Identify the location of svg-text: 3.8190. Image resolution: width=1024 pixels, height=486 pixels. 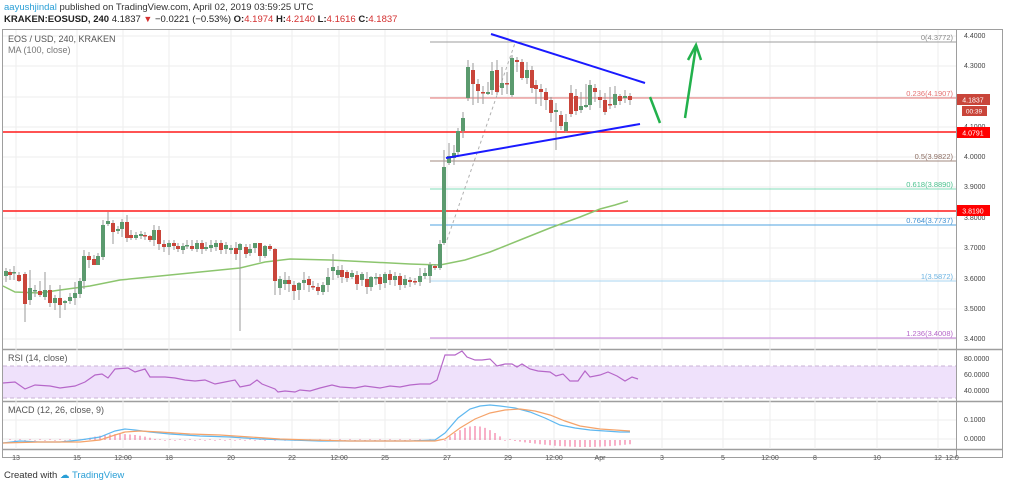
(973, 212).